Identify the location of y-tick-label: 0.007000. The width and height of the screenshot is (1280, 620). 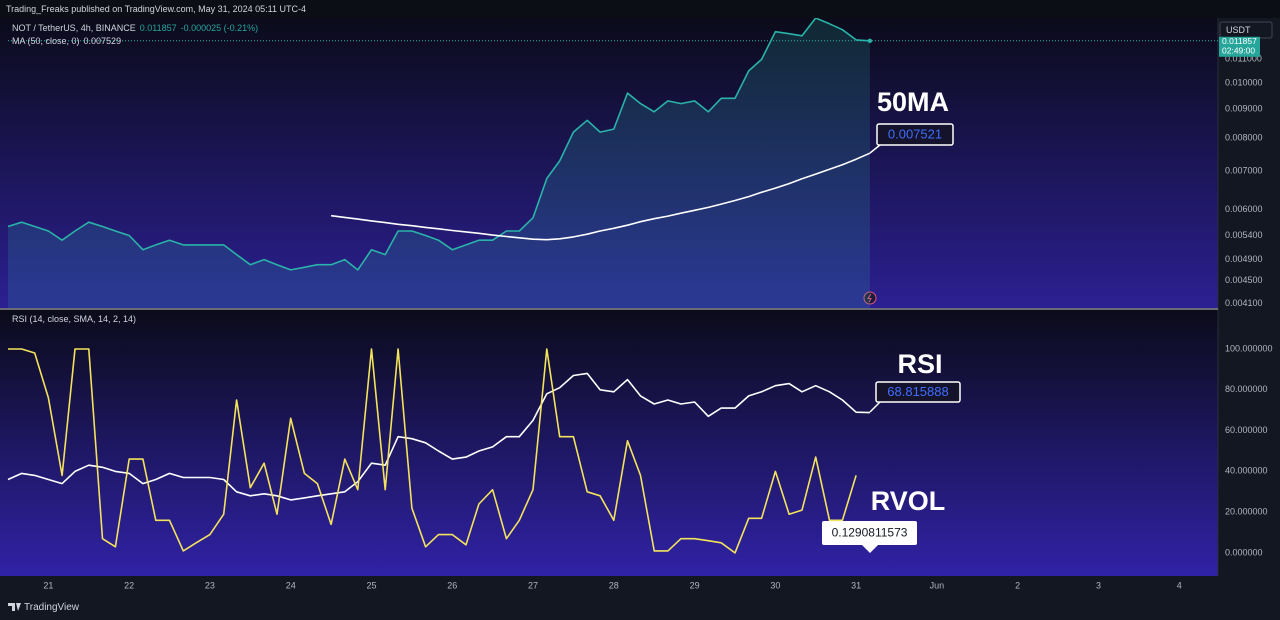
(1244, 171).